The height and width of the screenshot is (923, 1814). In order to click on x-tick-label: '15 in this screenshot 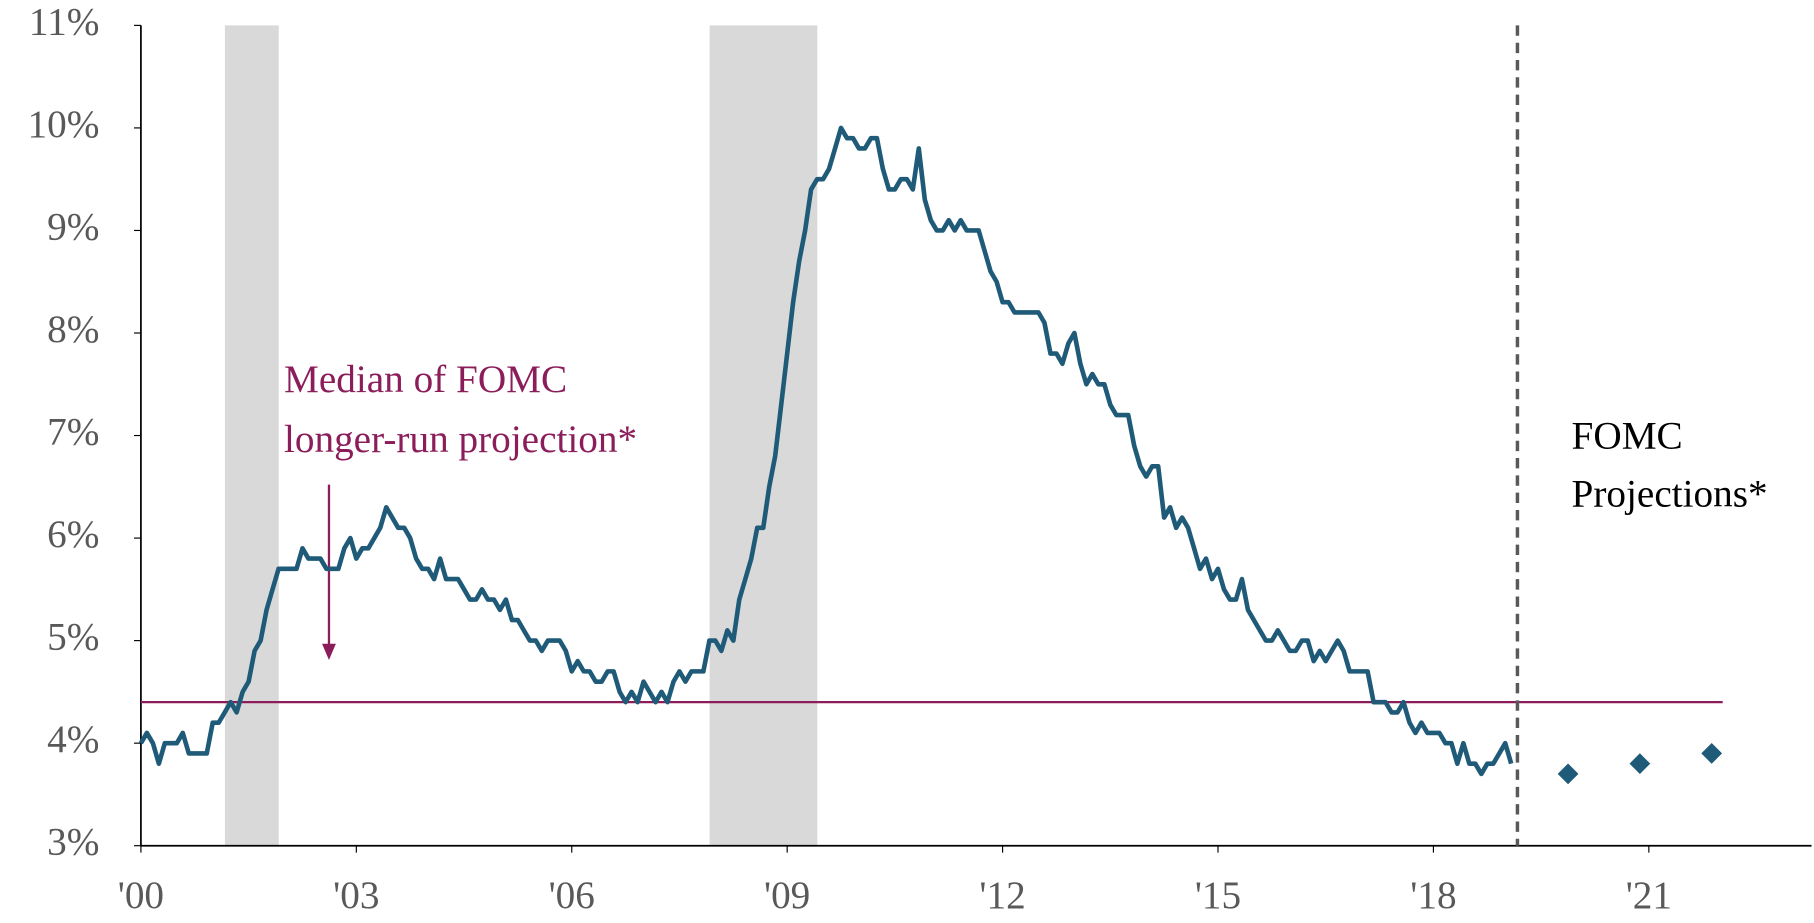, I will do `click(1218, 895)`.